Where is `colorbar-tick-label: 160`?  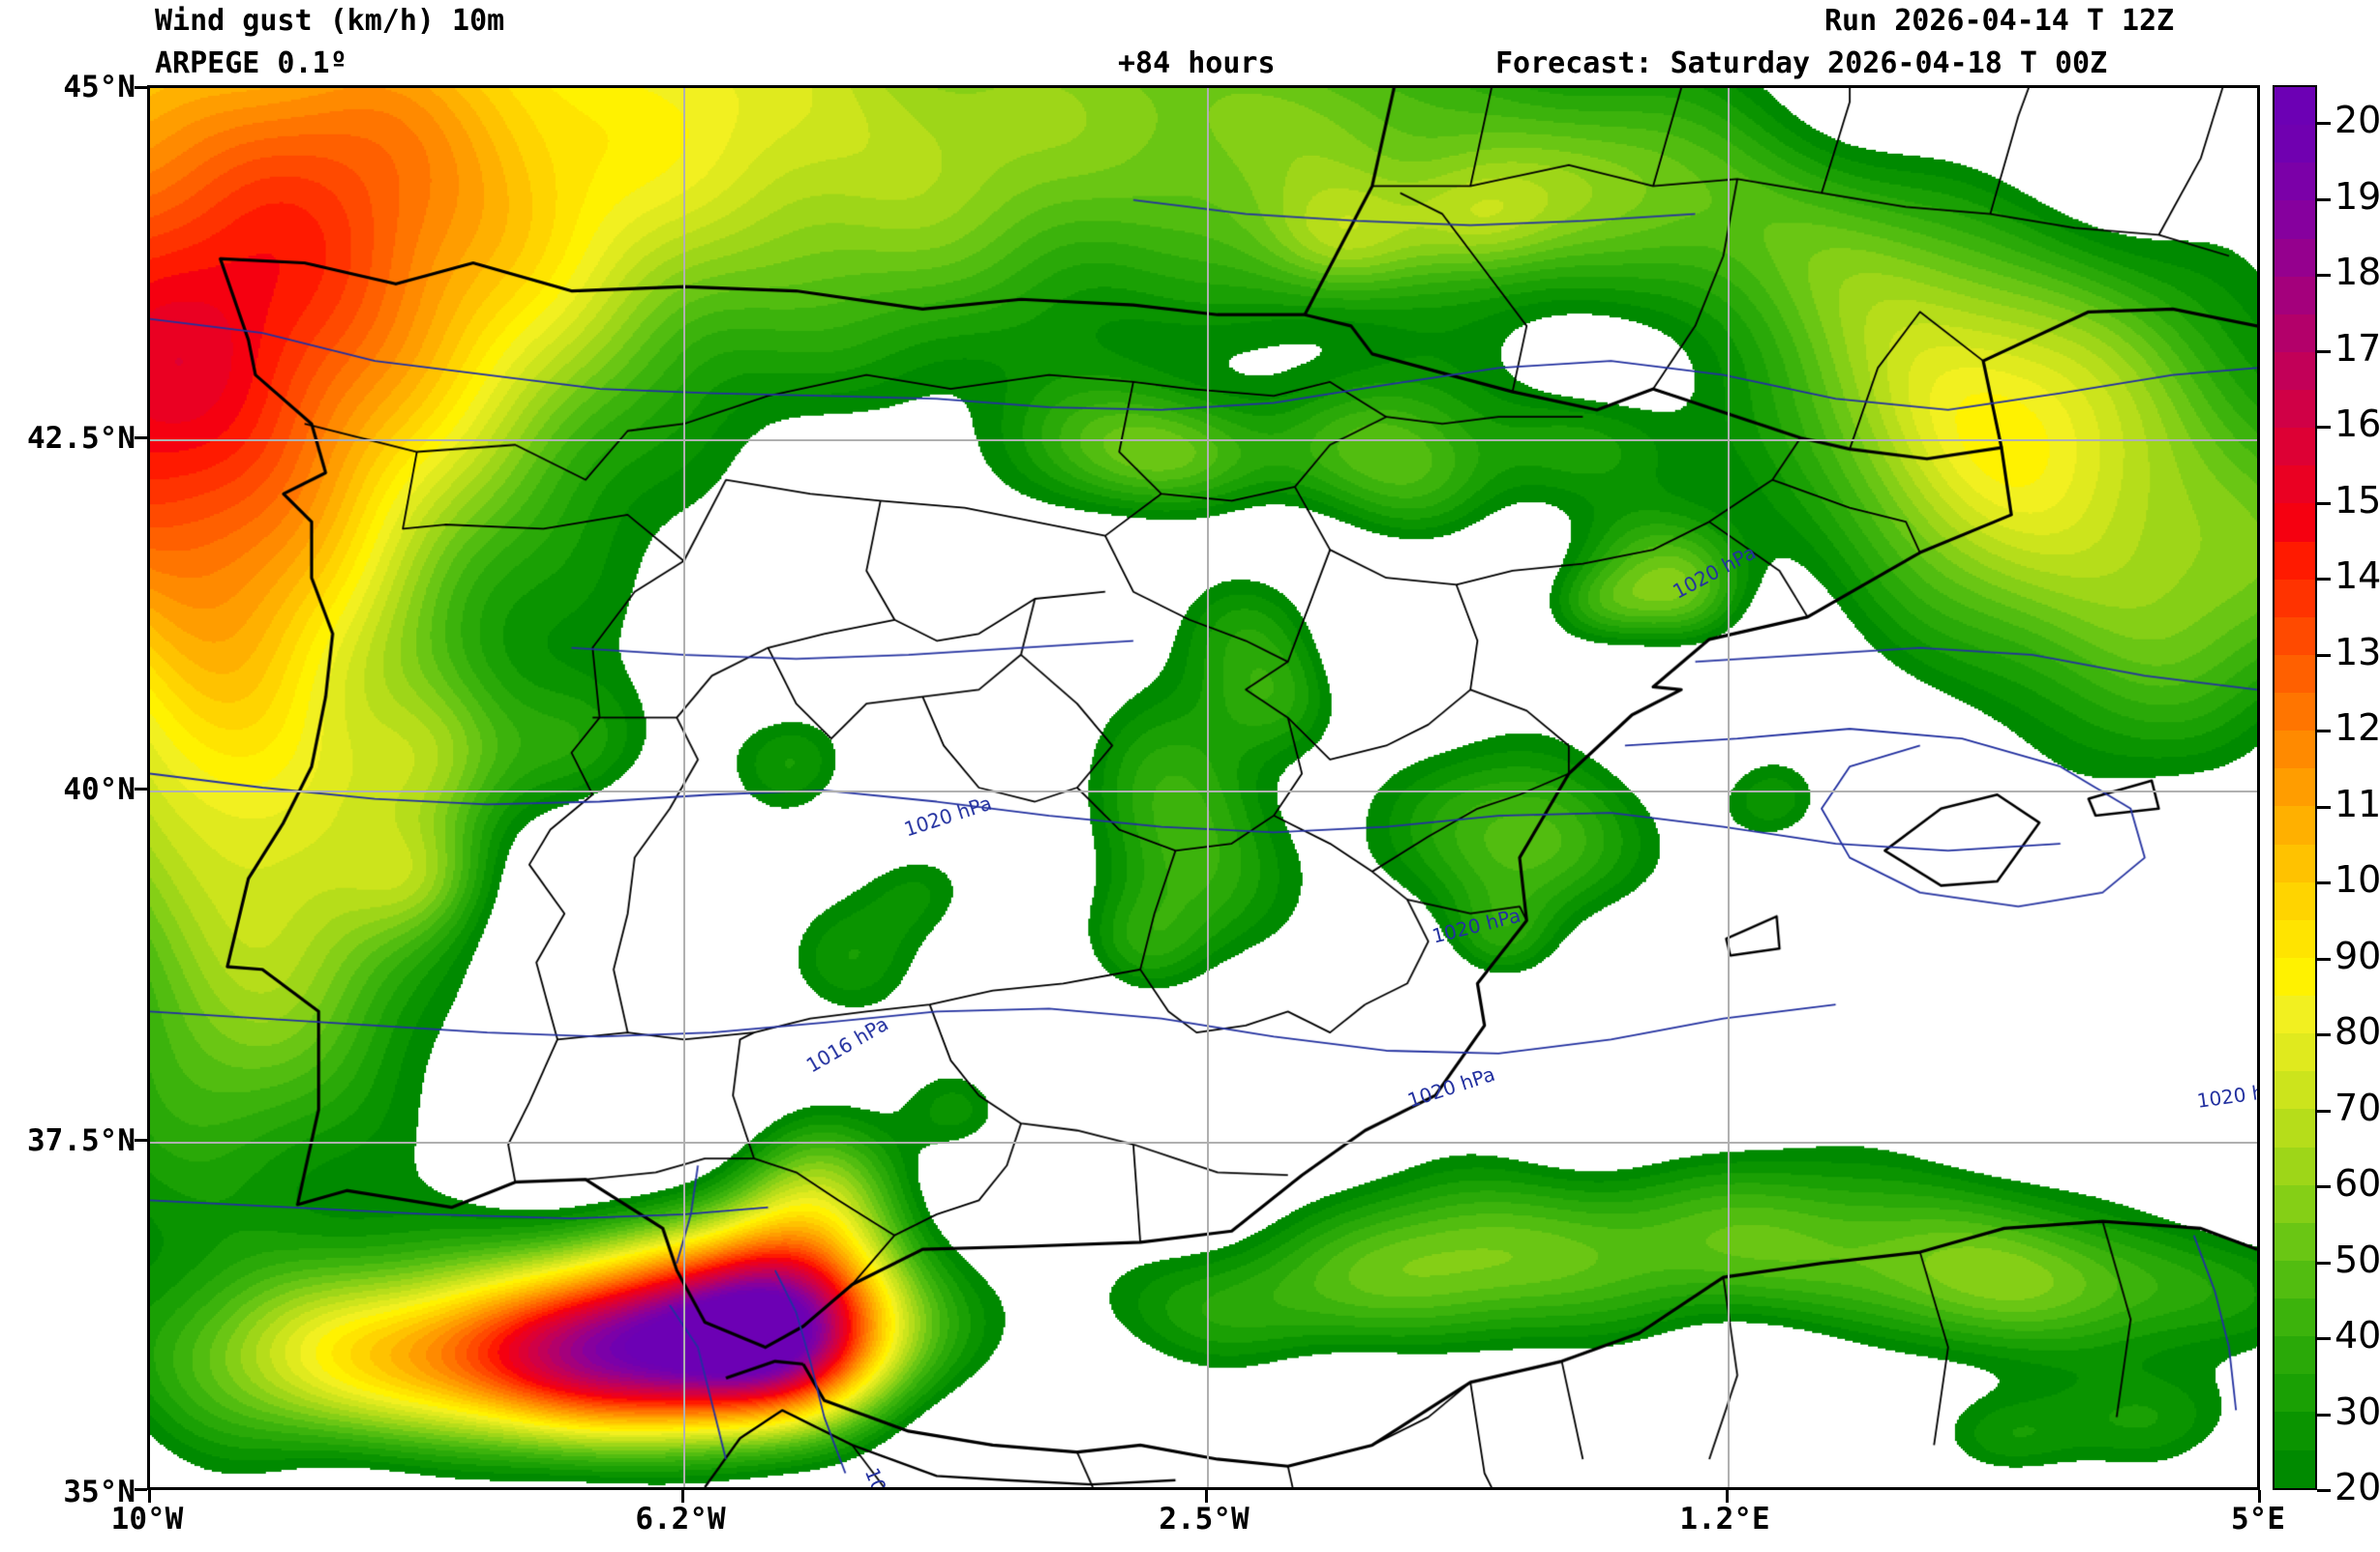
colorbar-tick-label: 160 is located at coordinates (2358, 425).